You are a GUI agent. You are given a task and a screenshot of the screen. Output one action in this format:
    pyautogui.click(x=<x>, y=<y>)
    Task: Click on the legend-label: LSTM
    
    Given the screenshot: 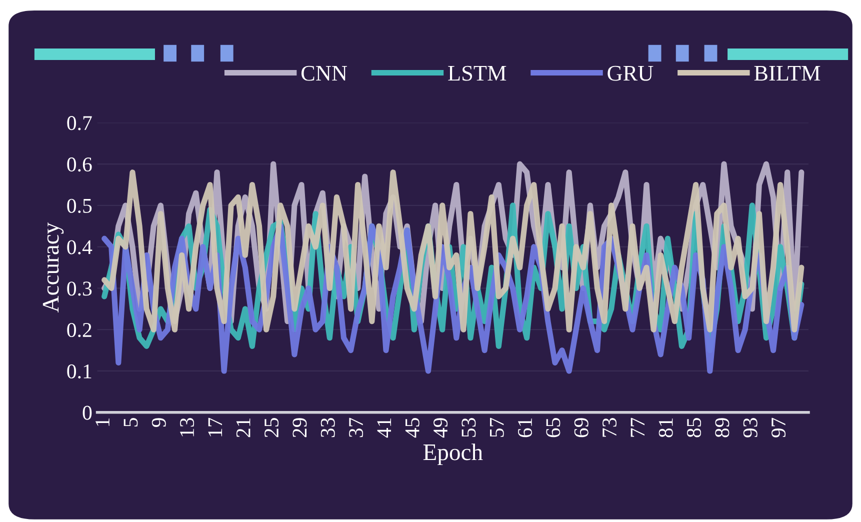 What is the action you would take?
    pyautogui.click(x=477, y=73)
    